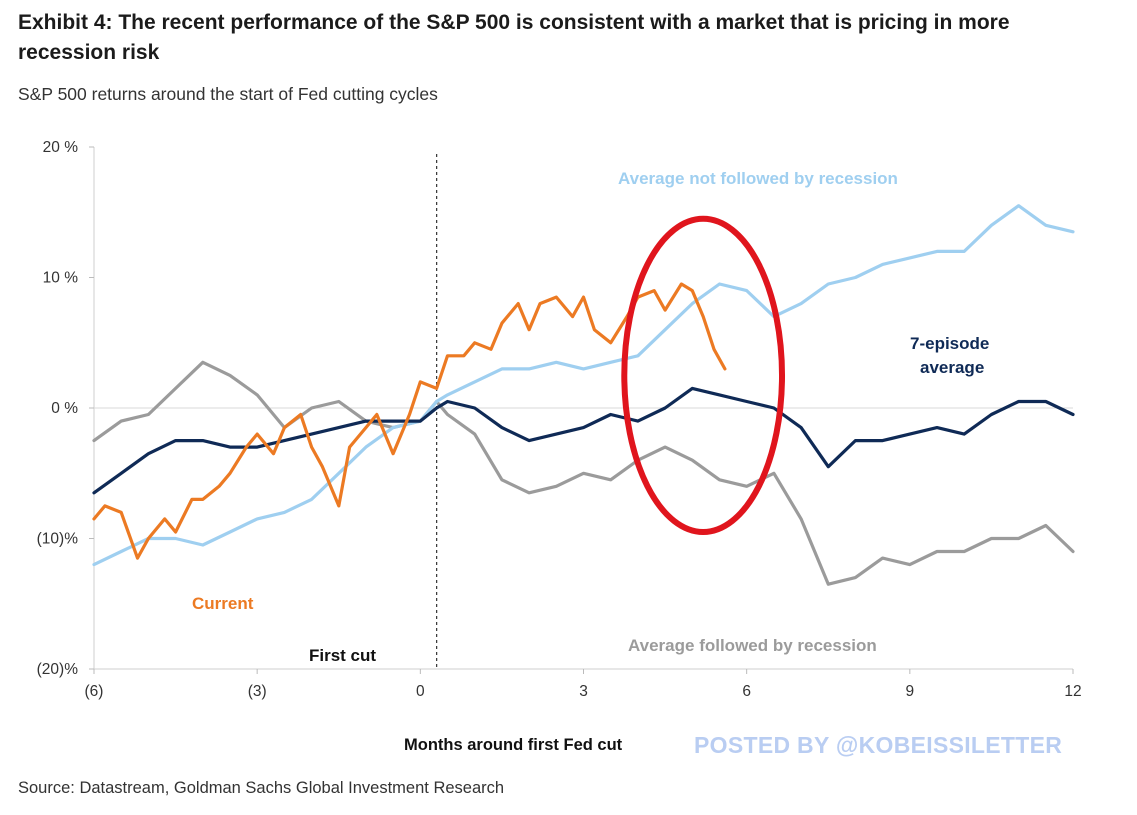  Describe the element at coordinates (746, 691) in the screenshot. I see `x-tick-label: 6` at that location.